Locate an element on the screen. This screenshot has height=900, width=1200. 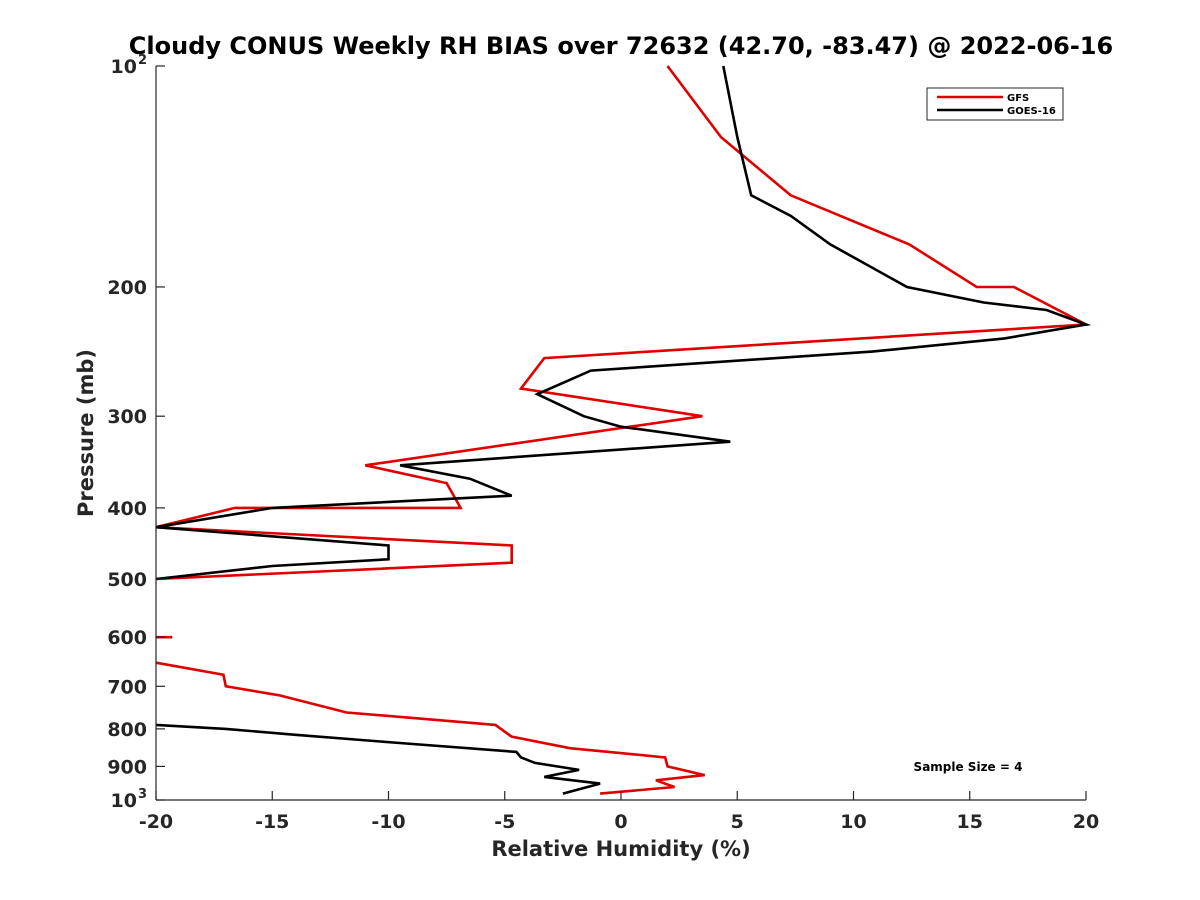
x-tick-label: 0 is located at coordinates (620, 822).